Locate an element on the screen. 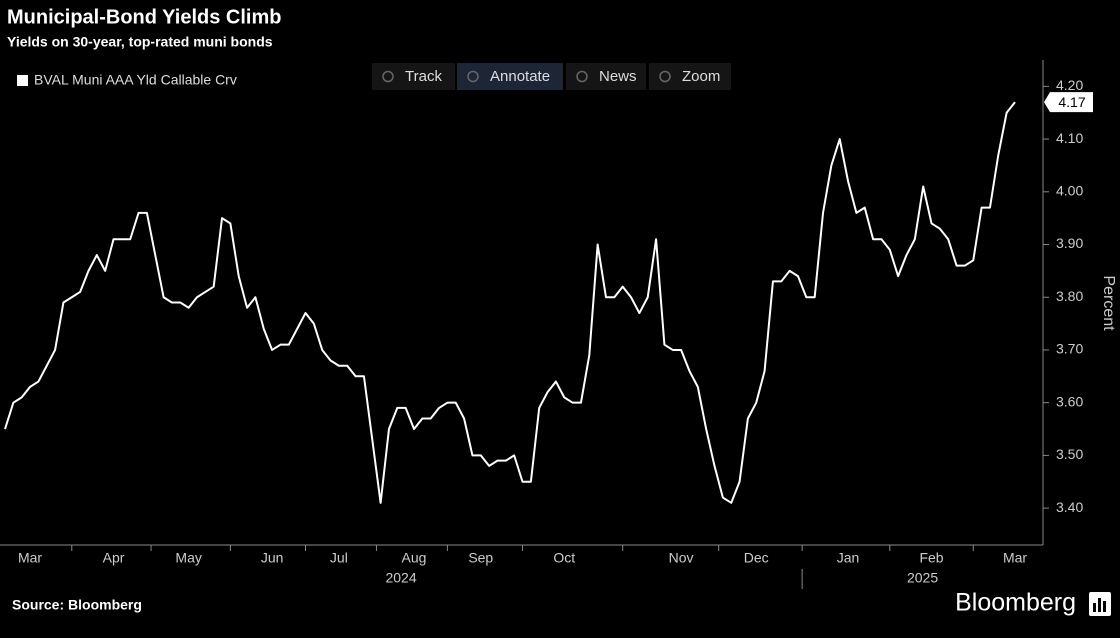 The width and height of the screenshot is (1120, 638). y-tick-label: 4.10 is located at coordinates (1069, 138).